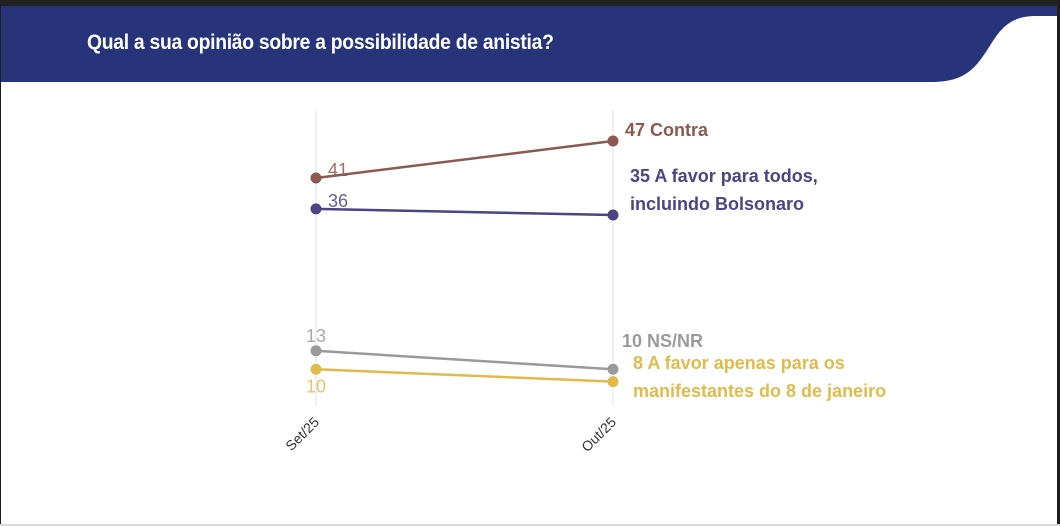 The width and height of the screenshot is (1060, 526). Describe the element at coordinates (759, 391) in the screenshot. I see `end-series-label: manifestantes do 8 de janeiro` at that location.